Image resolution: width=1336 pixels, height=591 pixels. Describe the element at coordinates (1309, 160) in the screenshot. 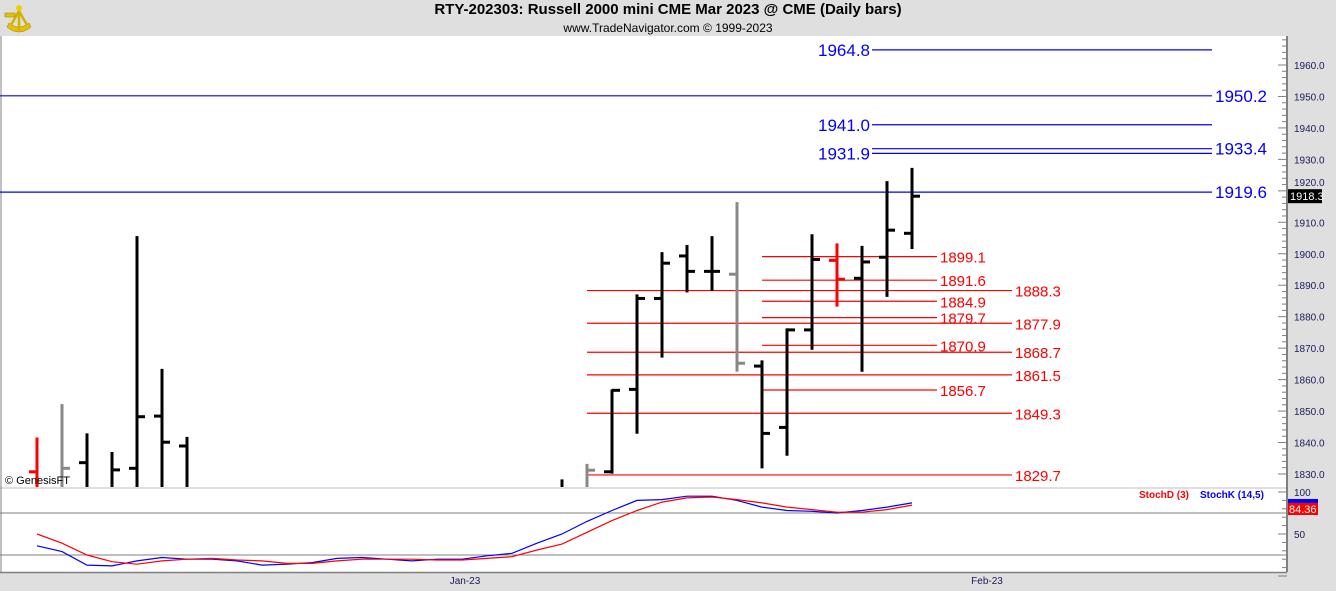

I see `y-tick-label: 1930.0` at that location.